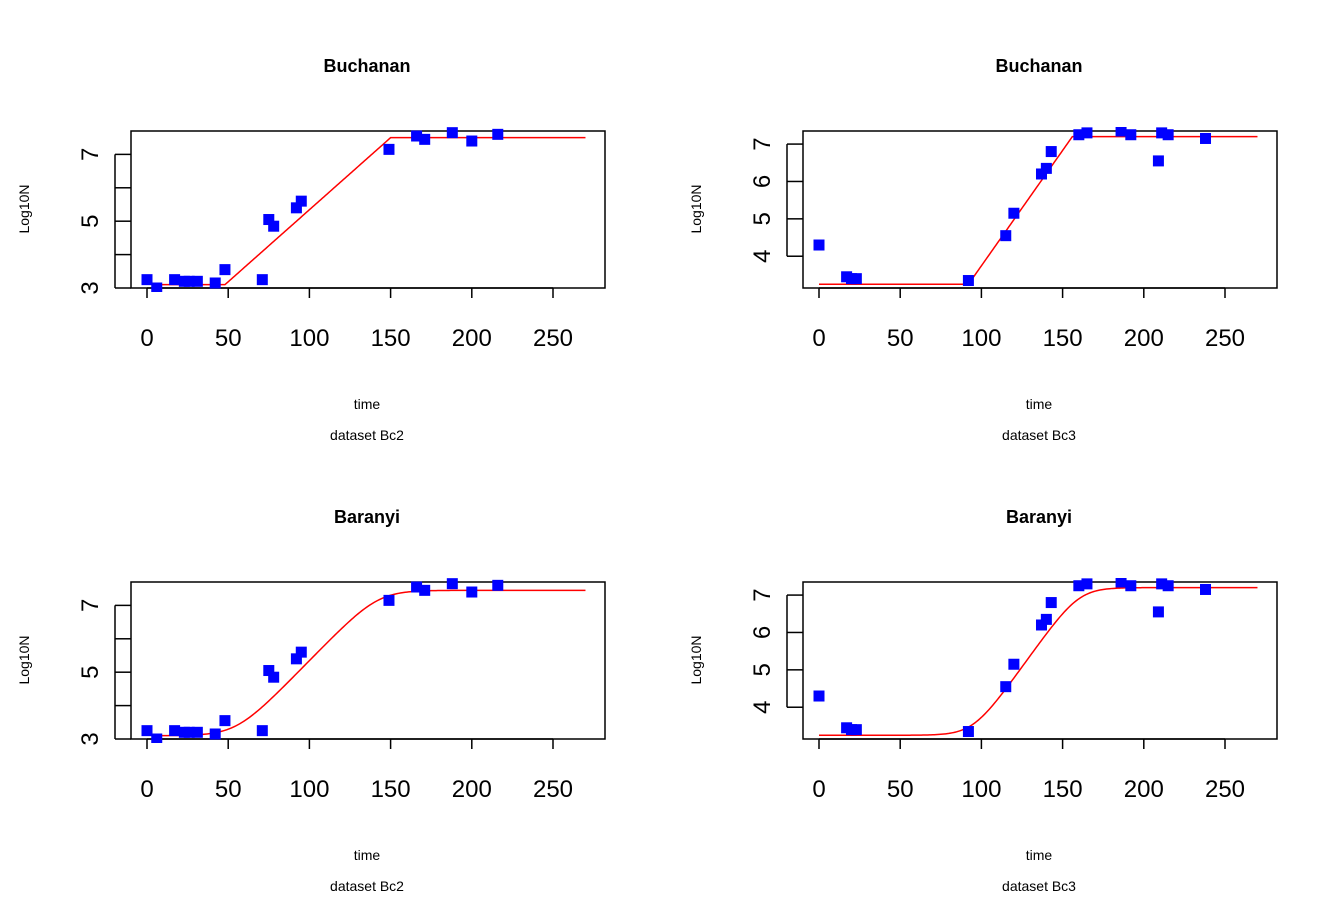 This screenshot has width=1344, height=902. I want to click on y-tick-label: 6, so click(762, 181).